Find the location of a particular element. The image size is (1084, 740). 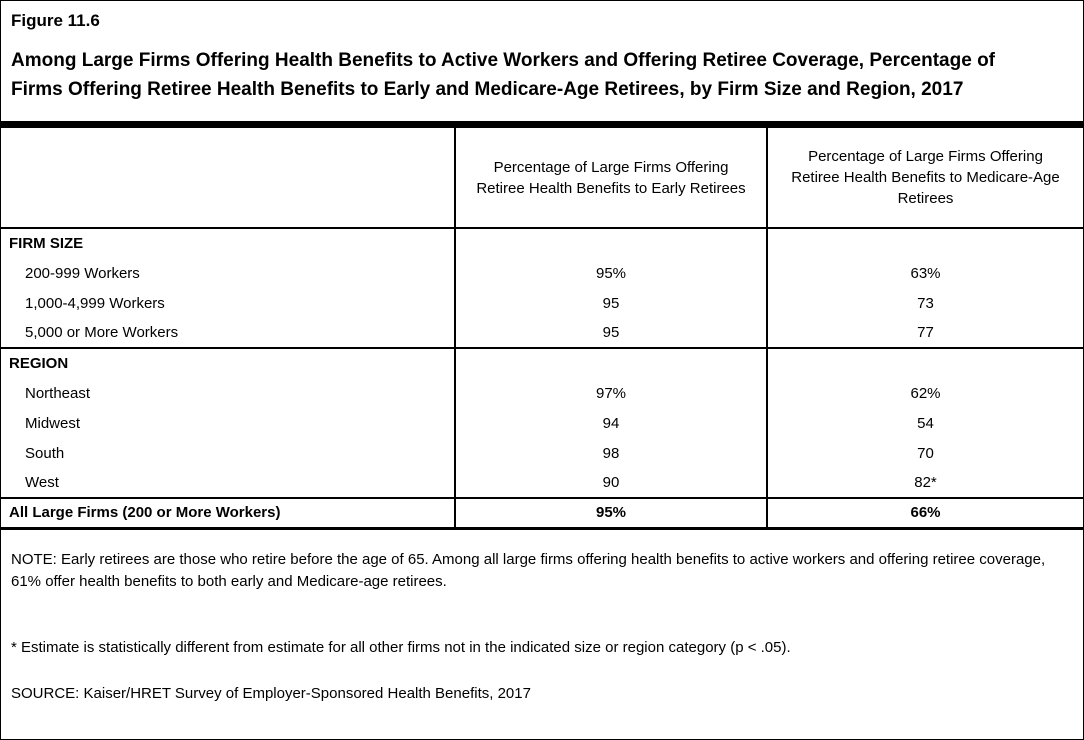

section-label: FIRM SIZE is located at coordinates (46, 243).